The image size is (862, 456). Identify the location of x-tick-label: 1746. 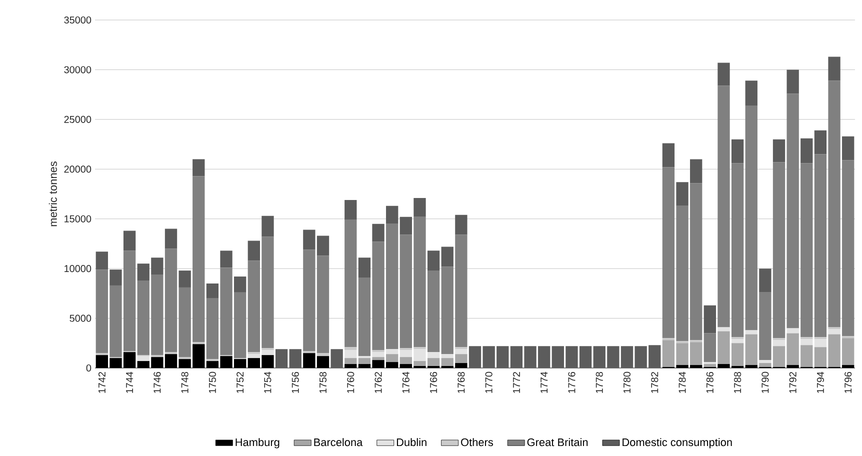
(157, 382).